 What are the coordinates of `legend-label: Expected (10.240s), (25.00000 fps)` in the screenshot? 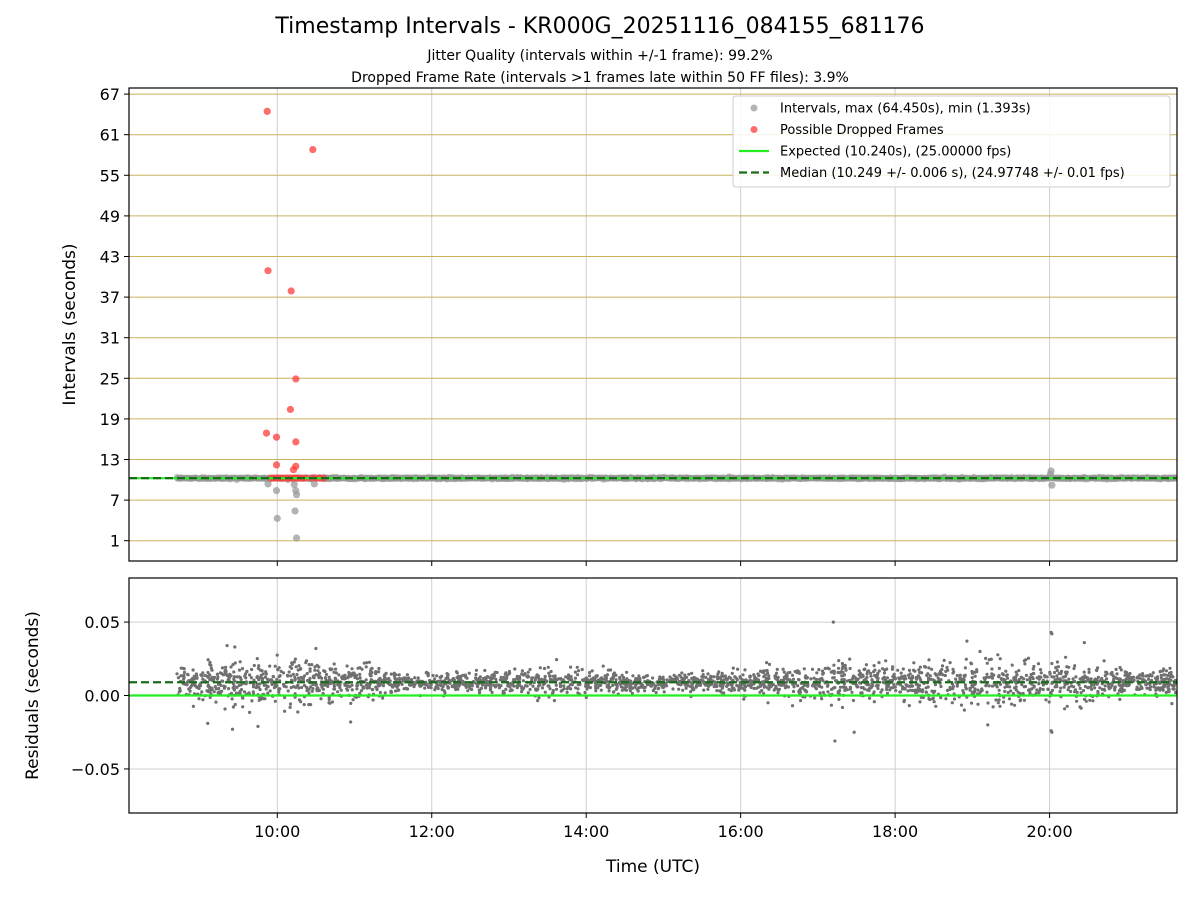 It's located at (895, 152).